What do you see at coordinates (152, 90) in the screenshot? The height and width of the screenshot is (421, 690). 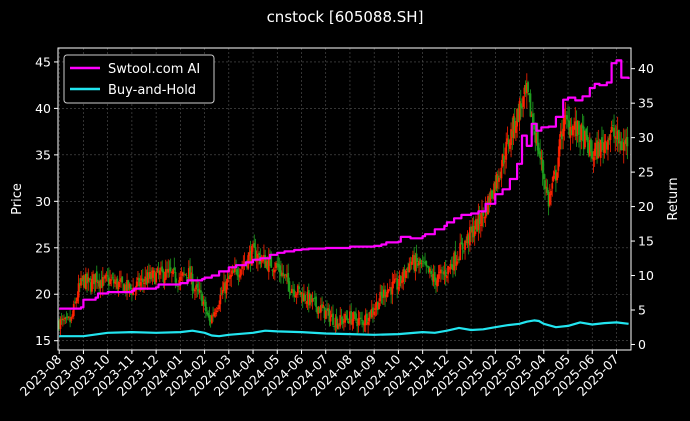 I see `legend-label-buyhold: Buy-and-Hold` at bounding box center [152, 90].